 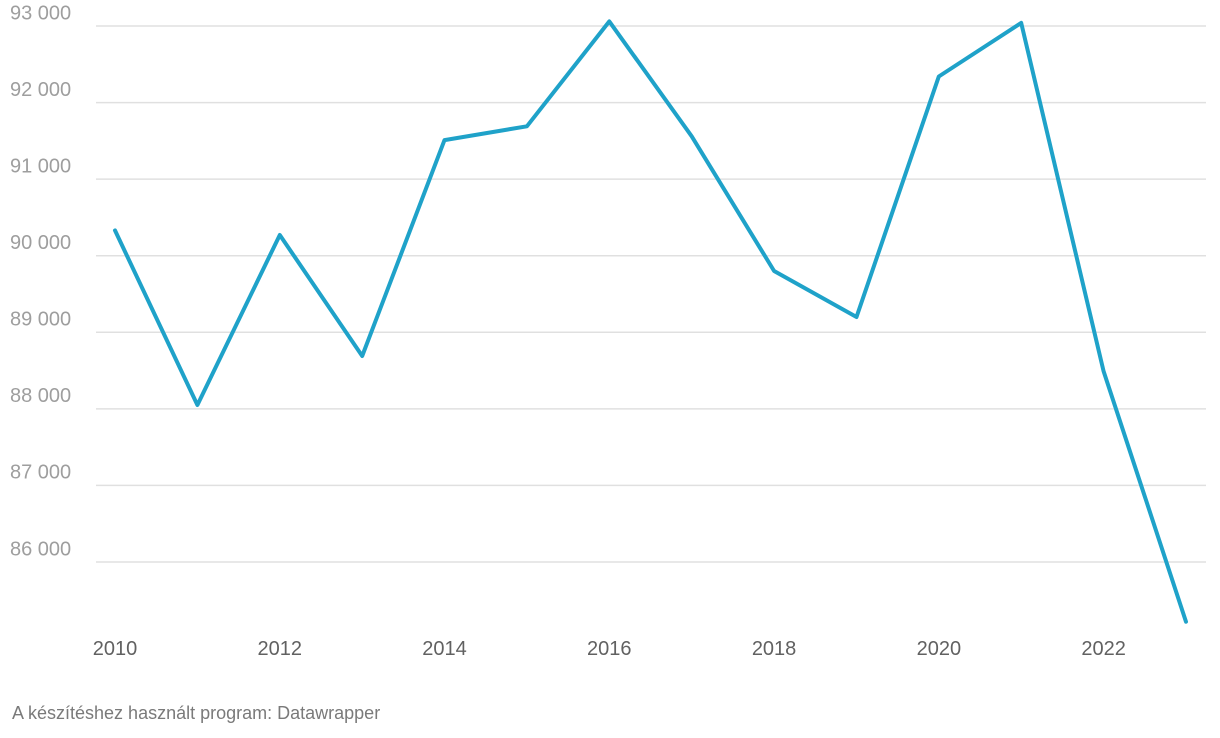 What do you see at coordinates (40, 396) in the screenshot?
I see `y-tick-label: 88 000` at bounding box center [40, 396].